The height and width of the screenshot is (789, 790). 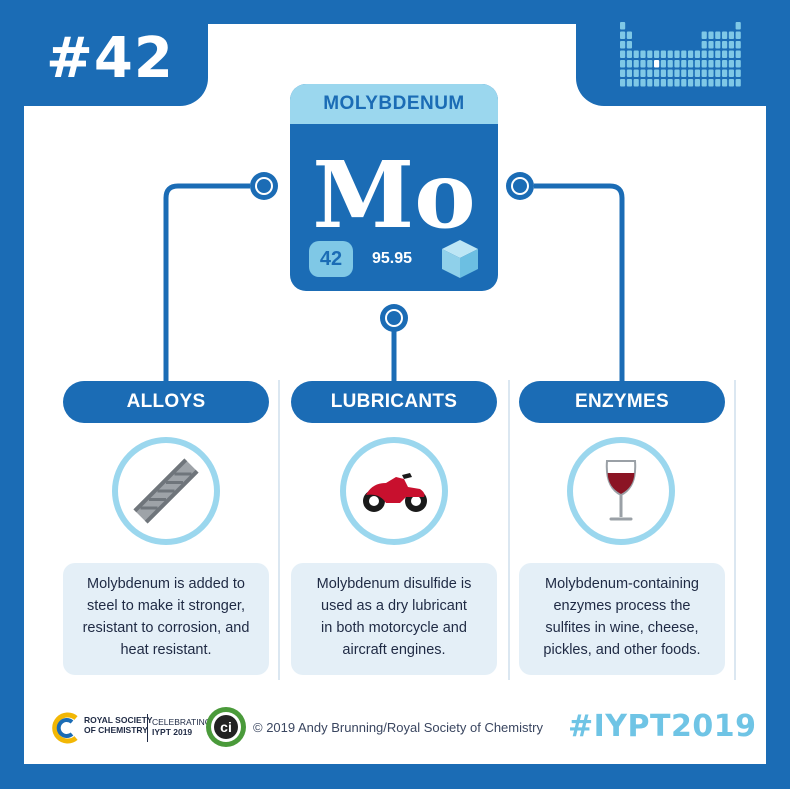 I want to click on iypt-line: CELEBRATING, so click(x=182, y=722).